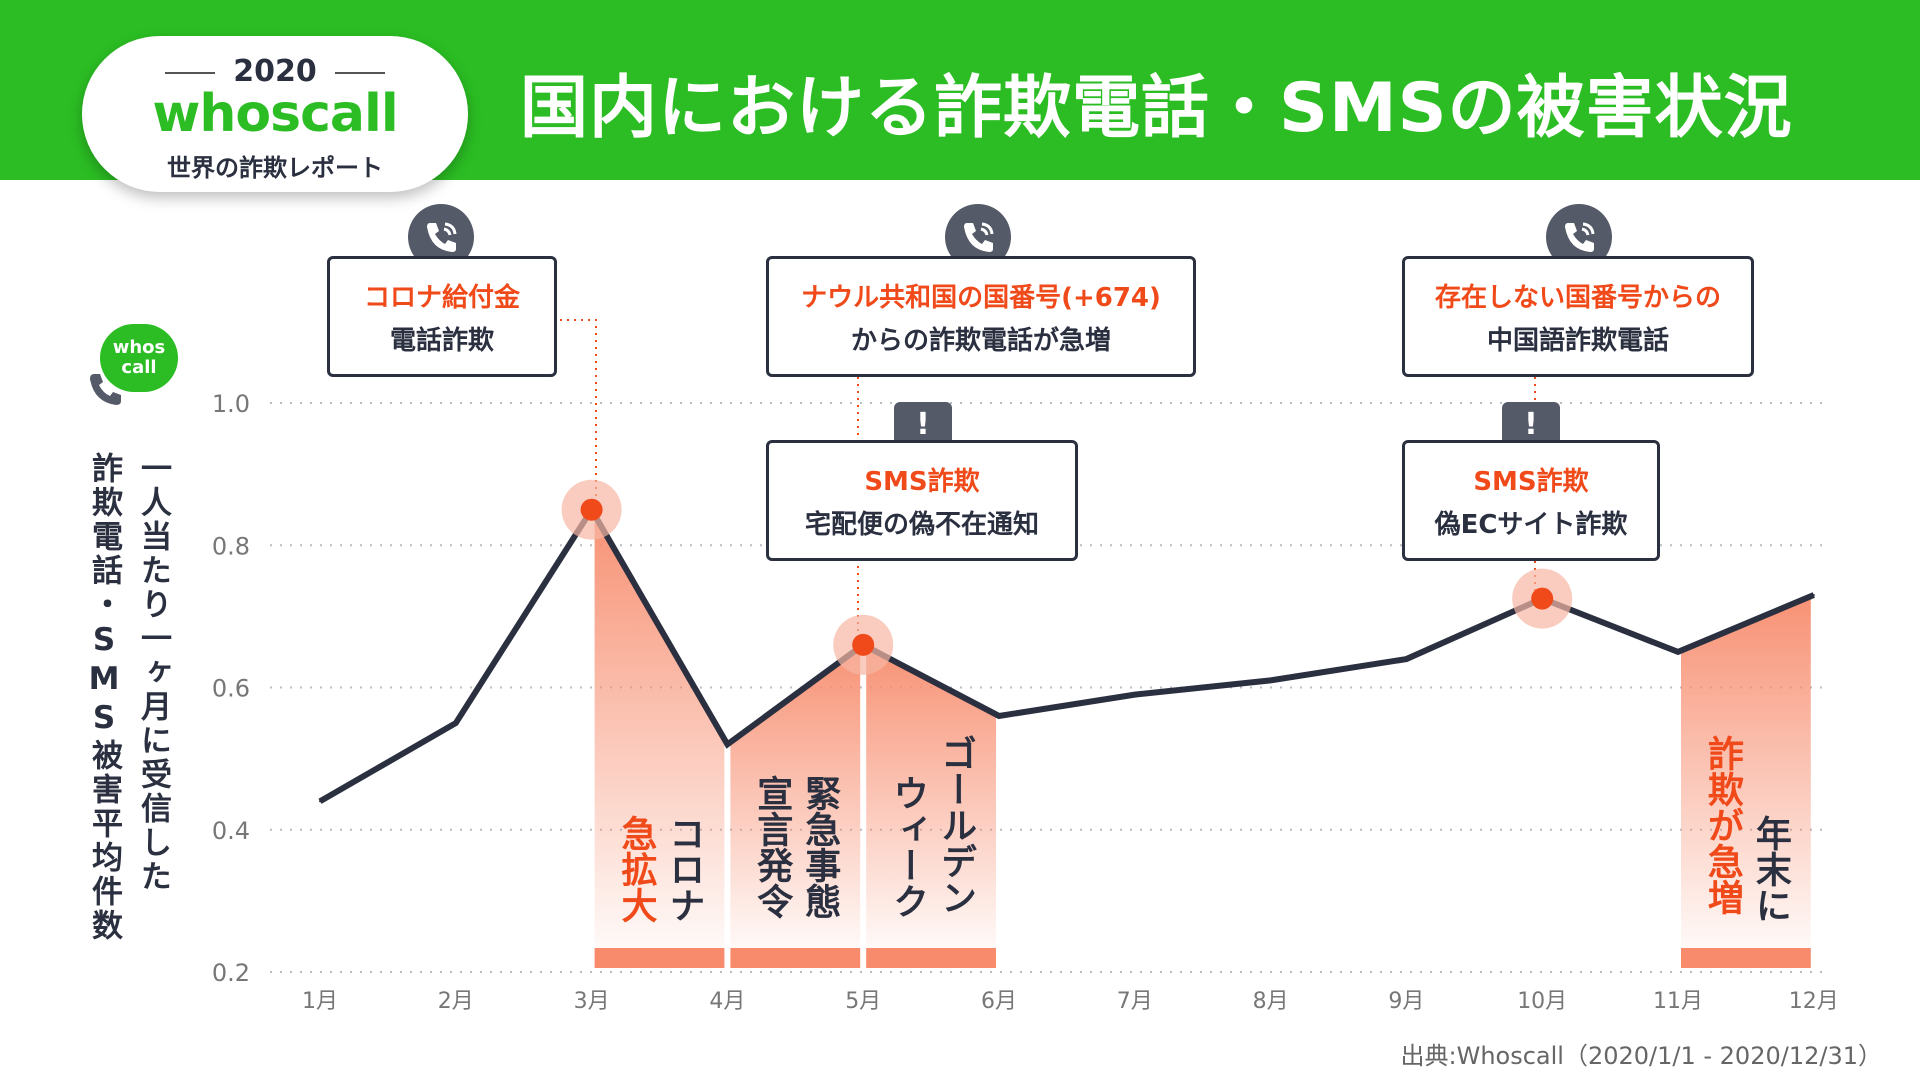  Describe the element at coordinates (980, 341) in the screenshot. I see `callout-text: からの詐欺電話が急増` at that location.